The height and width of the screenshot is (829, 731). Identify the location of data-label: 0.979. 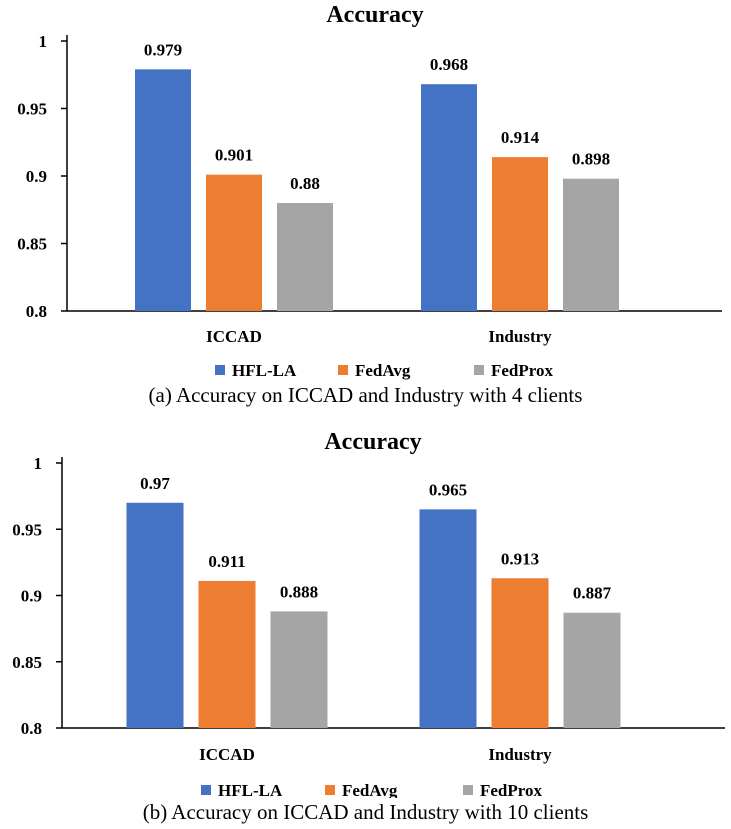
(163, 49).